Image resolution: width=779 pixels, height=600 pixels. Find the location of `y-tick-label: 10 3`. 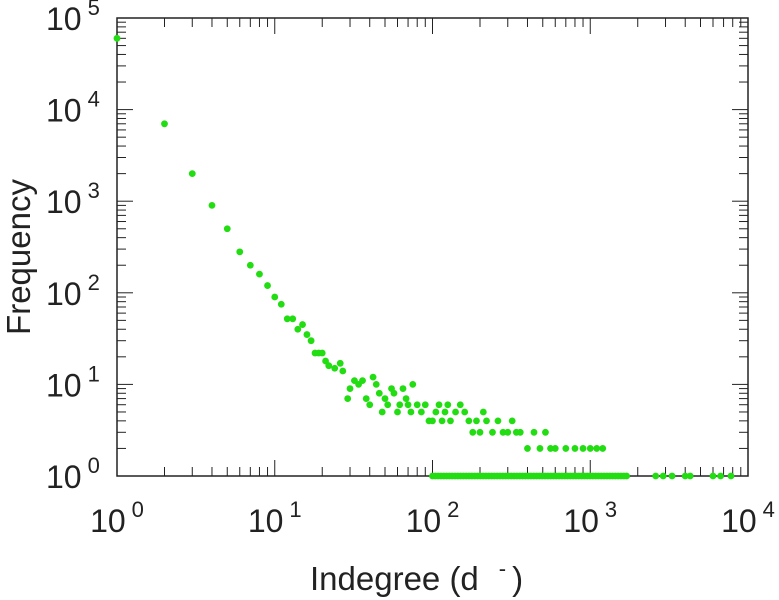

y-tick-label: 10 3 is located at coordinates (73, 199).